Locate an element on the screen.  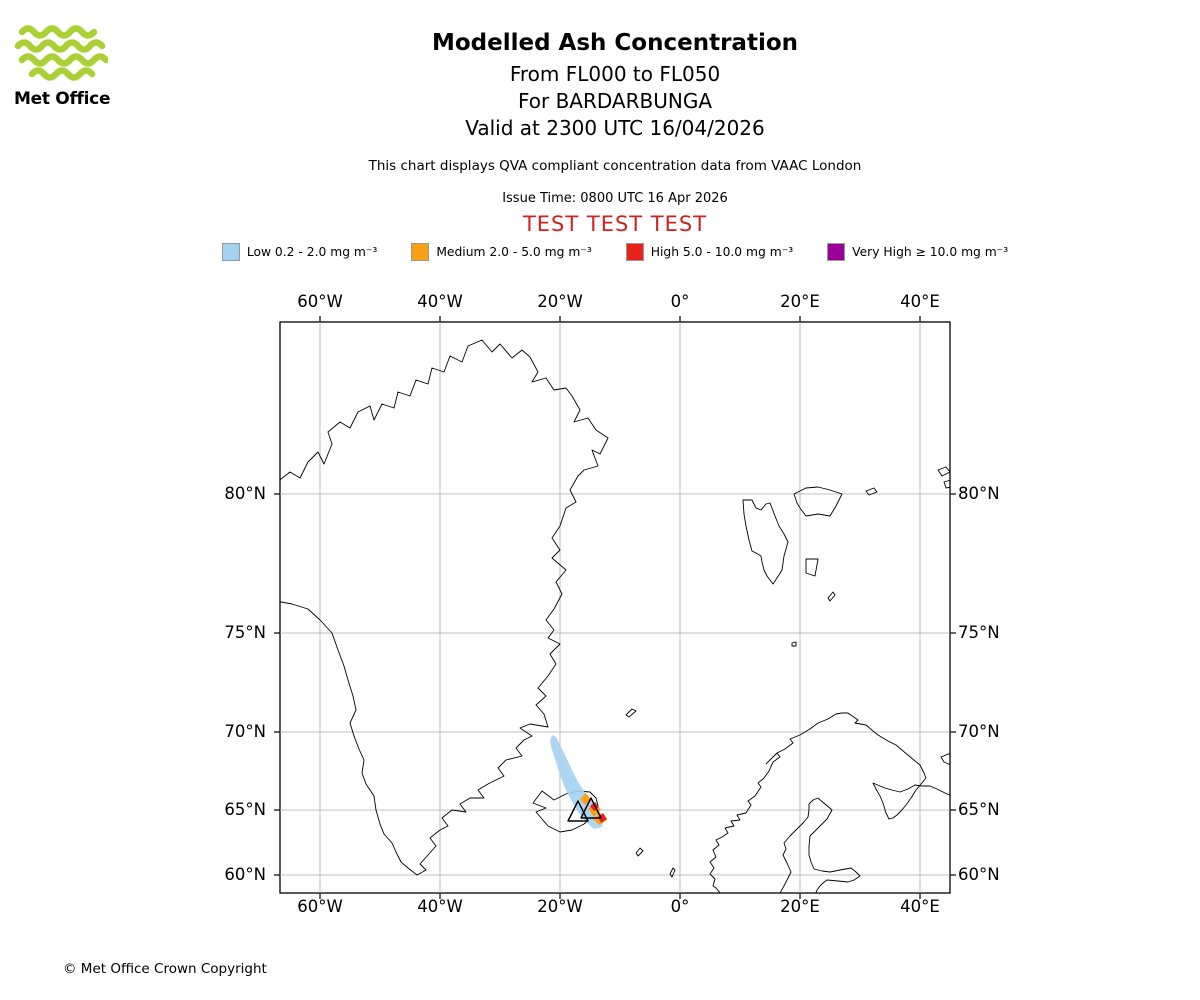
shetland-islands is located at coordinates (672, 872).